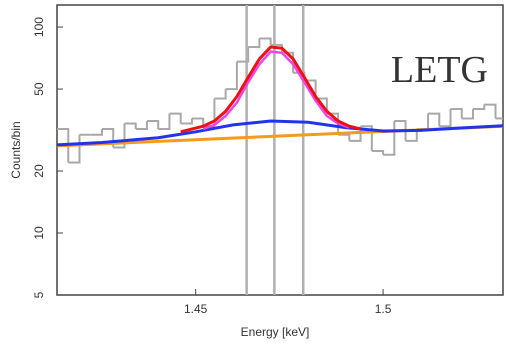 Image resolution: width=506 pixels, height=348 pixels. What do you see at coordinates (439, 70) in the screenshot?
I see `annotation: LETG` at bounding box center [439, 70].